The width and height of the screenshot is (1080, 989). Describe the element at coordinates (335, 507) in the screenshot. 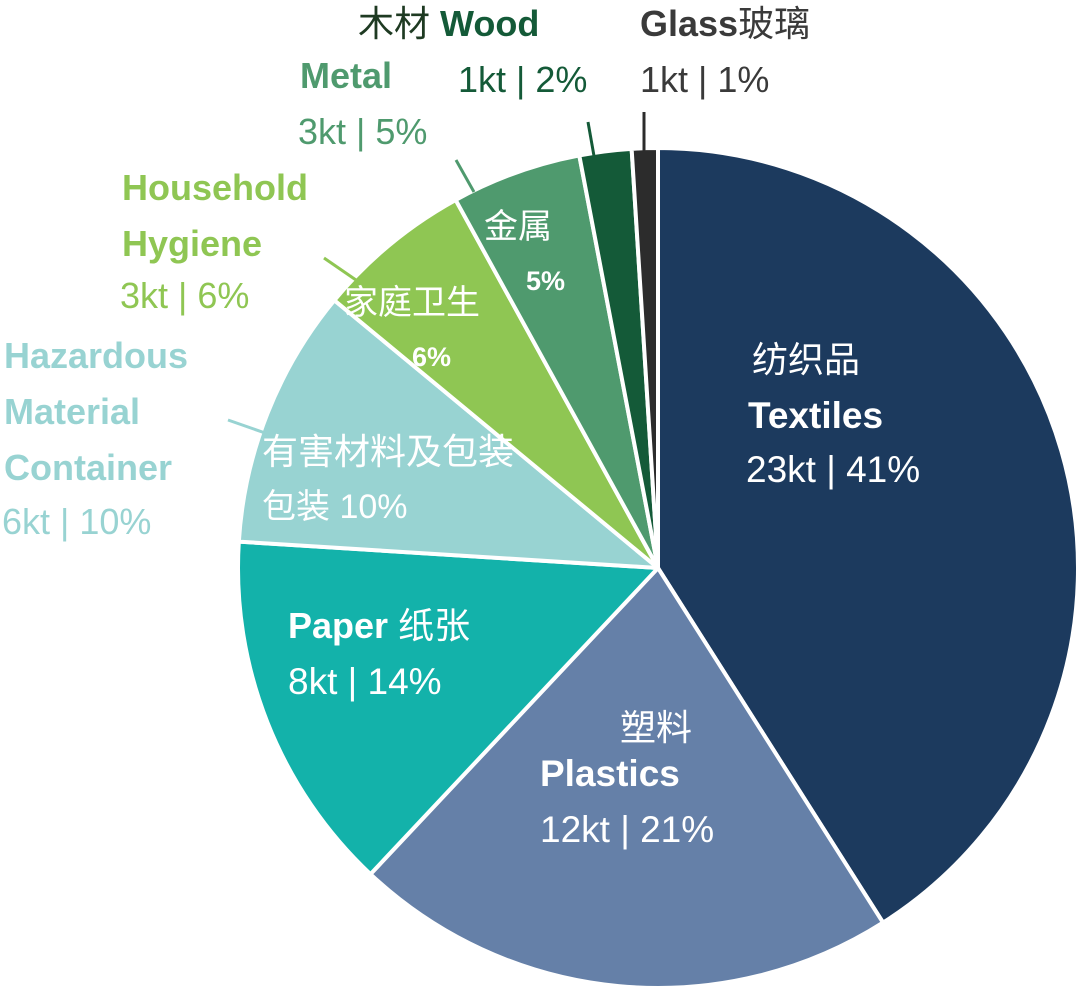

I see `label-hazardous-inner: 包装 10%` at that location.